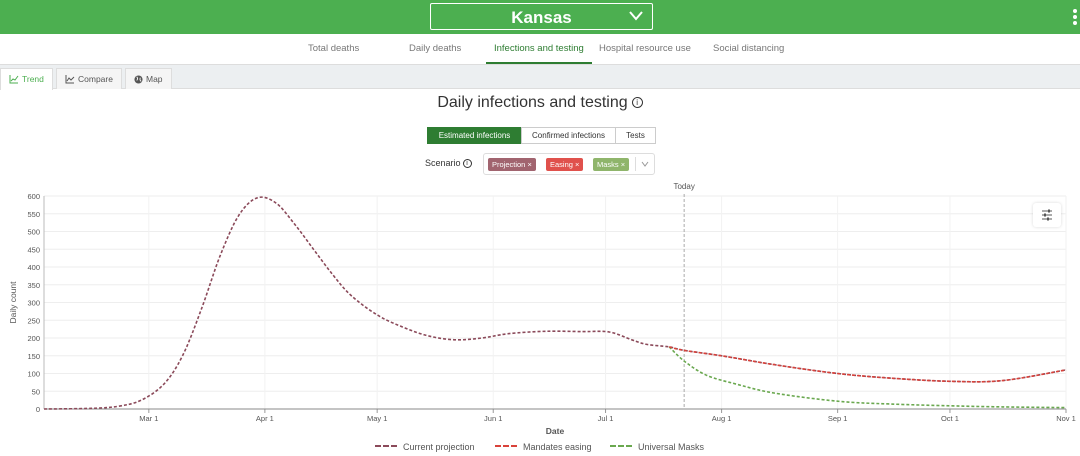 The image size is (1080, 456). I want to click on state-name: Kansas, so click(541, 17).